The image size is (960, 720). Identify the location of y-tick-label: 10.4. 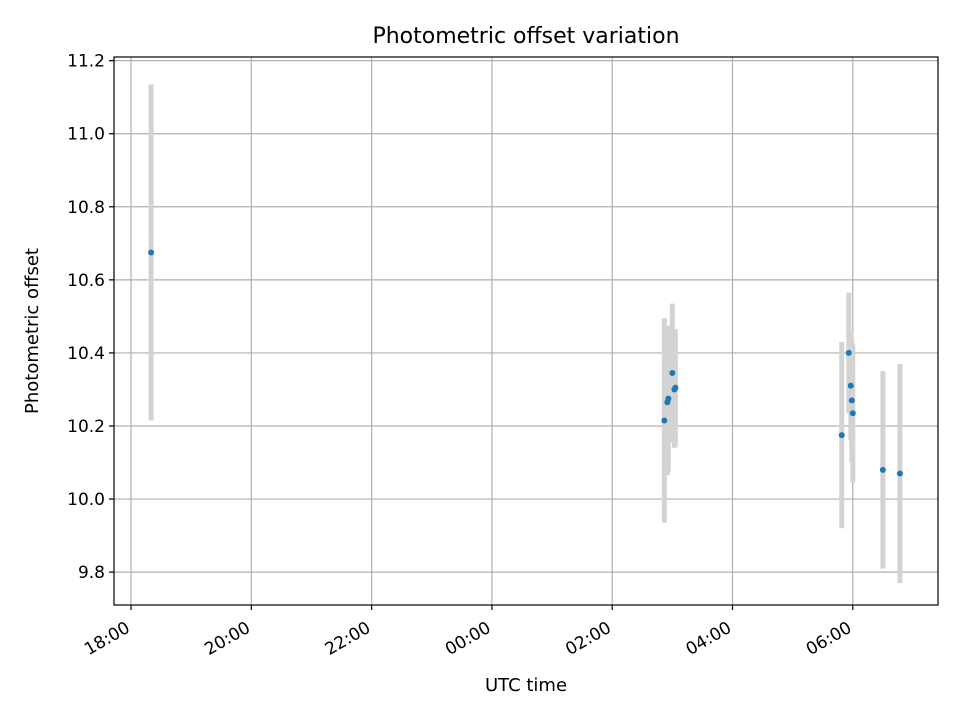
(86, 354).